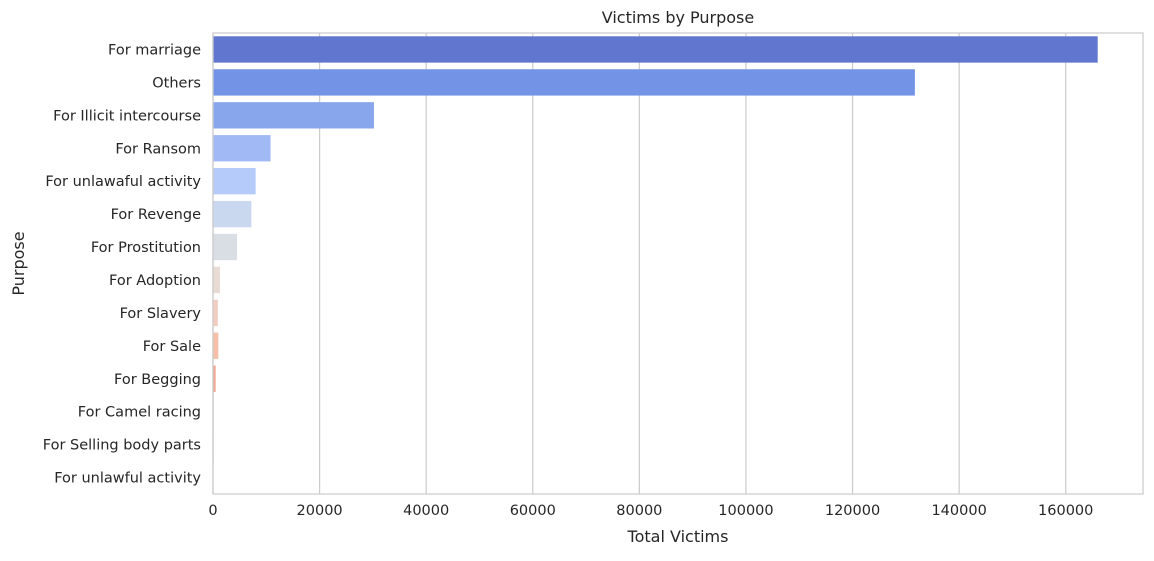  I want to click on x-tick-label-5: 100000, so click(745, 511).